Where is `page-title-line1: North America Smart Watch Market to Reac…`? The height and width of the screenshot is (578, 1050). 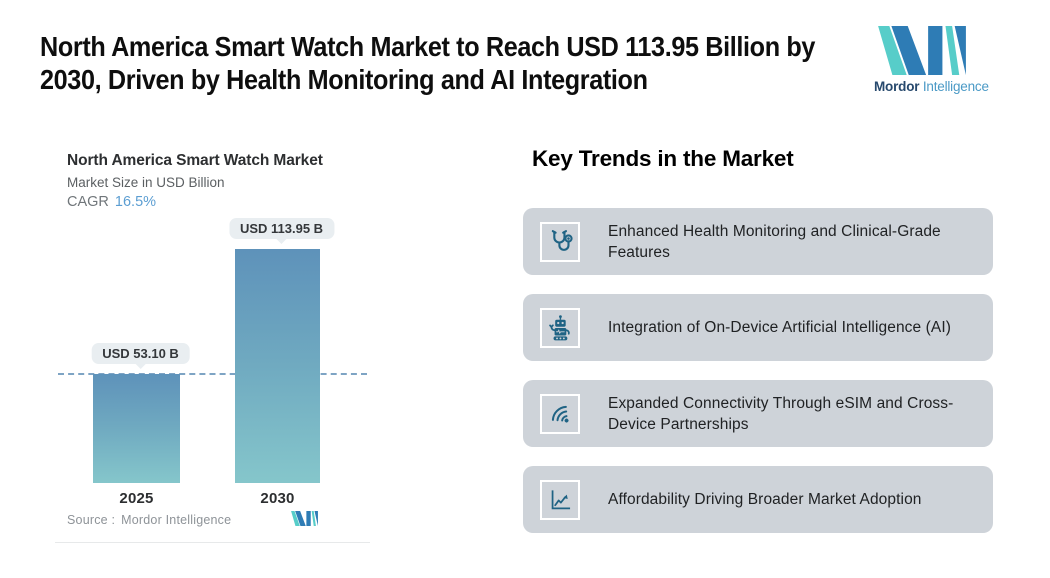 page-title-line1: North America Smart Watch Market to Reac… is located at coordinates (428, 46).